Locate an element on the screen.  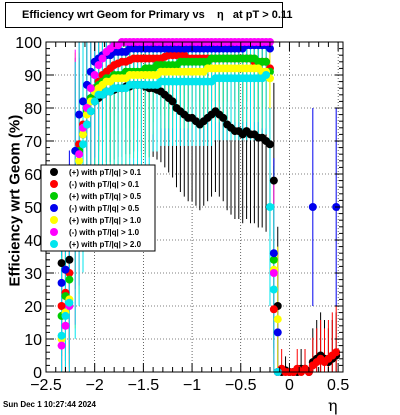
y-tick-label: 30 is located at coordinates (33, 274).